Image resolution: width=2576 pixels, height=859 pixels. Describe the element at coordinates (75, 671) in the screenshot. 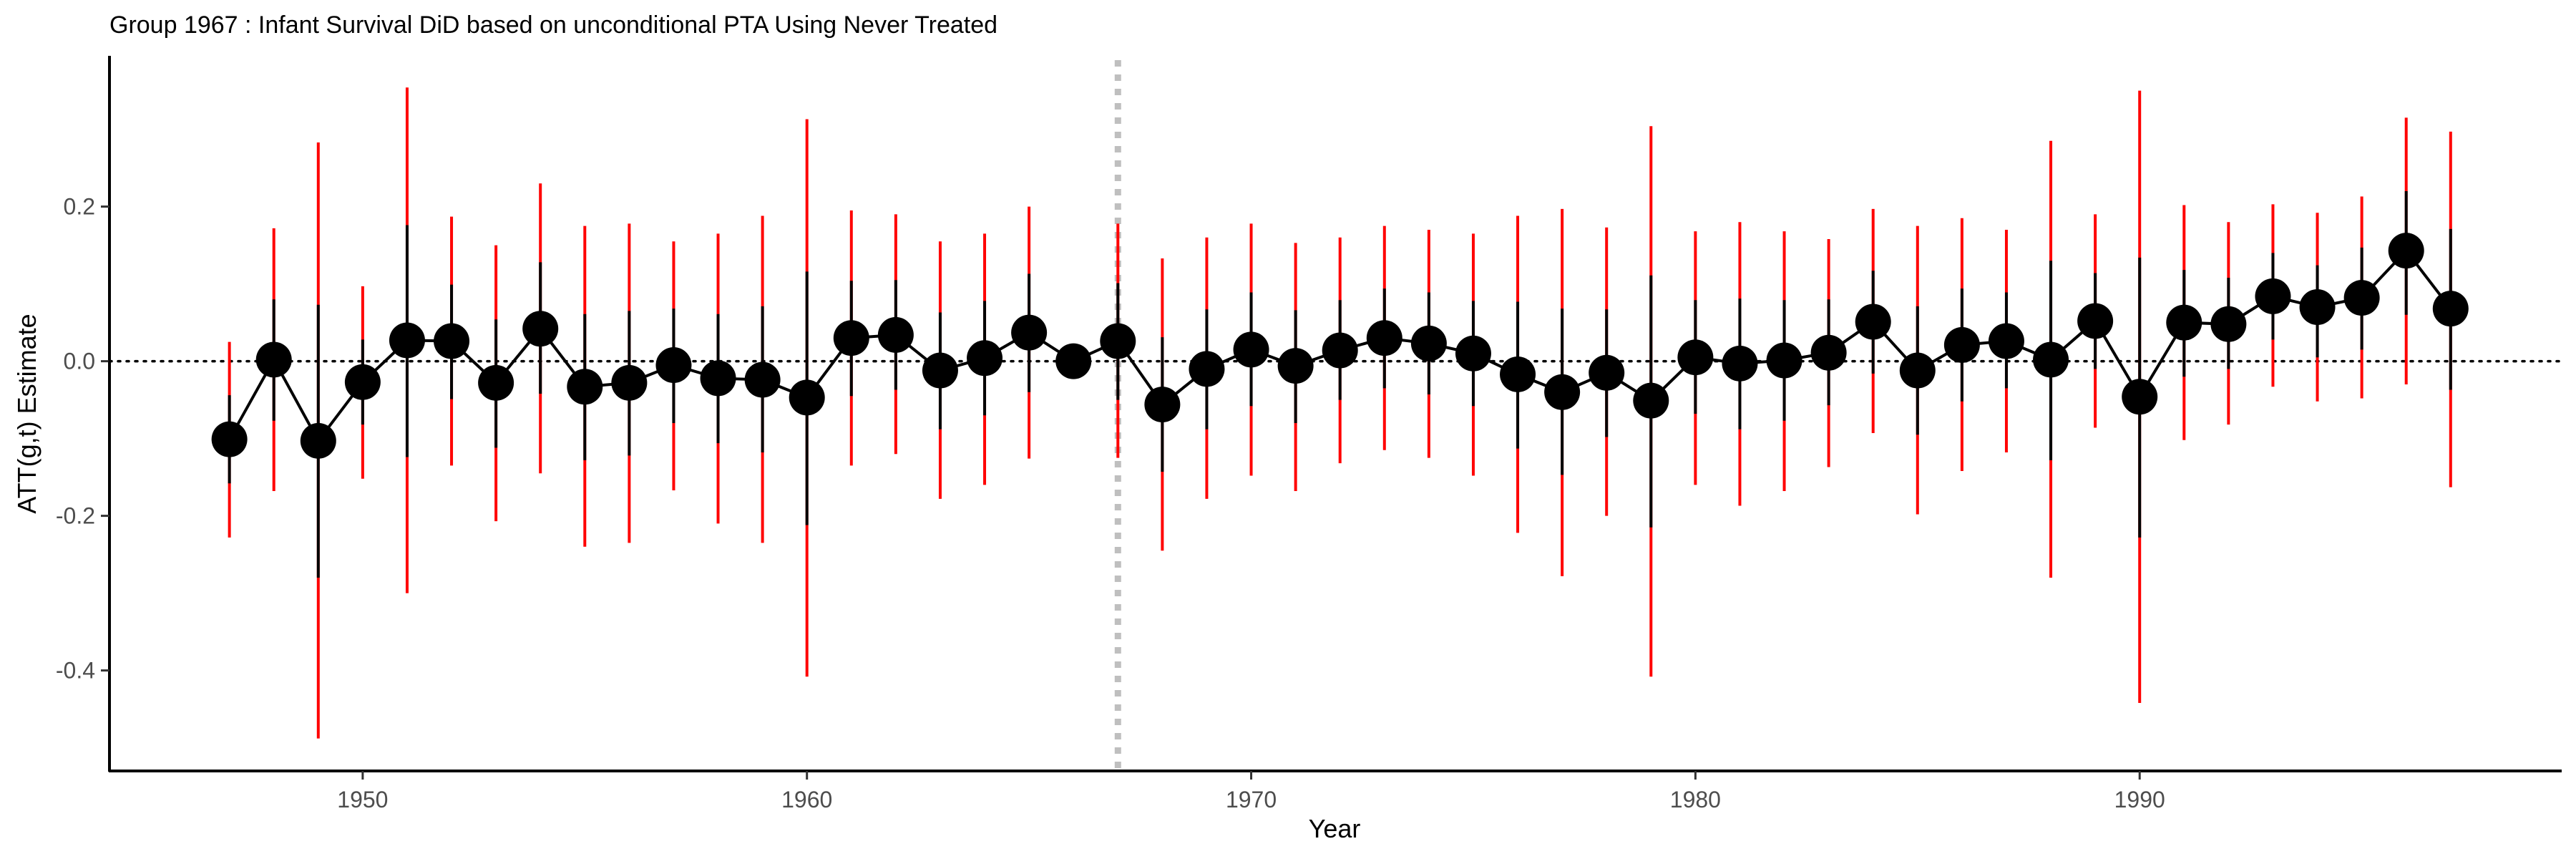

I see `y-tick-label: -0.4` at that location.